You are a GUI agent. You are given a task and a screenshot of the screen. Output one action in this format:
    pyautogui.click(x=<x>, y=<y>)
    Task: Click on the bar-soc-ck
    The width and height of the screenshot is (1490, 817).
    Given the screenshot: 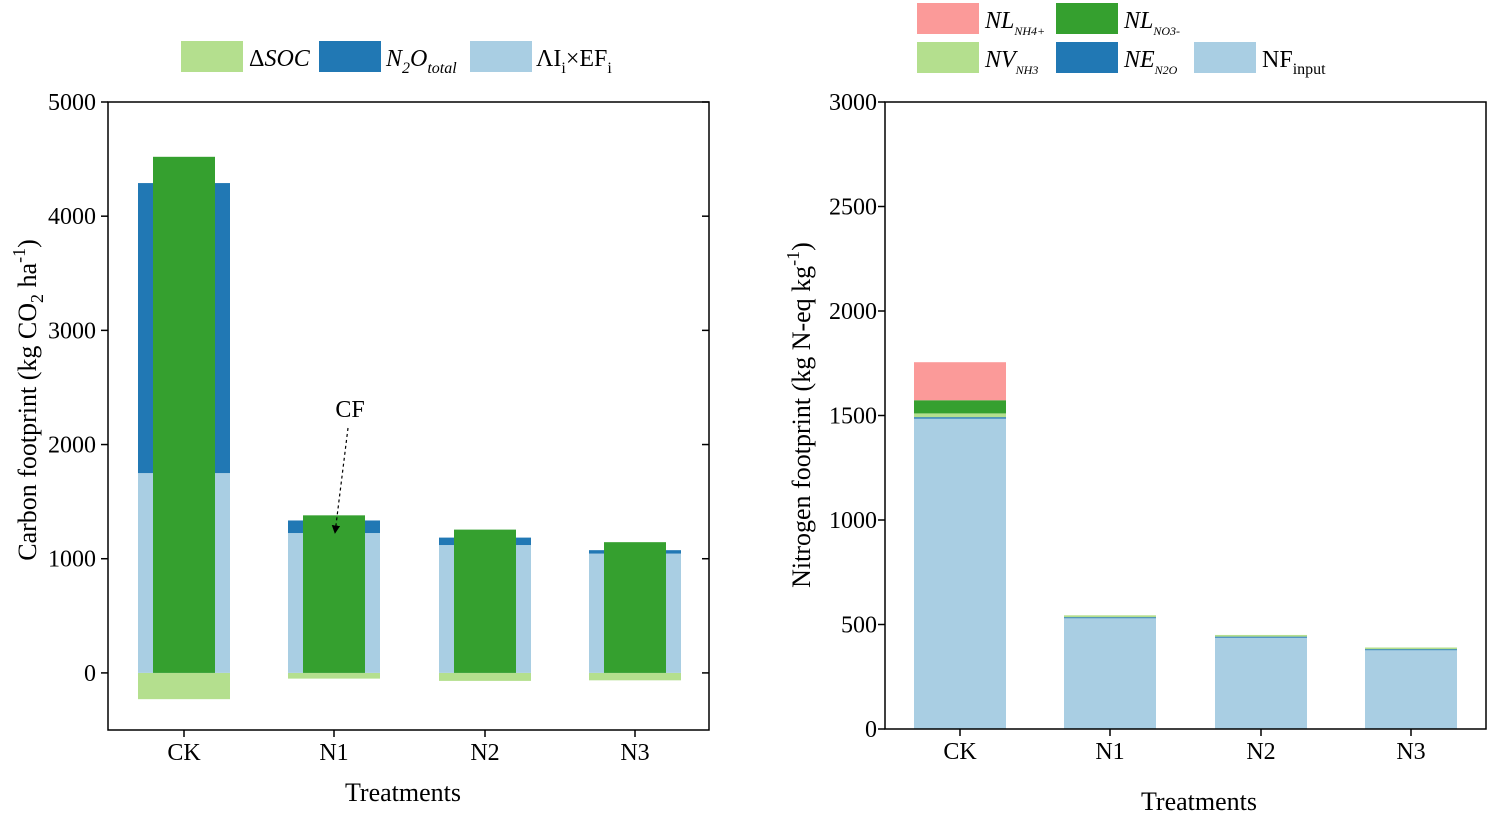 What is the action you would take?
    pyautogui.click(x=184, y=686)
    